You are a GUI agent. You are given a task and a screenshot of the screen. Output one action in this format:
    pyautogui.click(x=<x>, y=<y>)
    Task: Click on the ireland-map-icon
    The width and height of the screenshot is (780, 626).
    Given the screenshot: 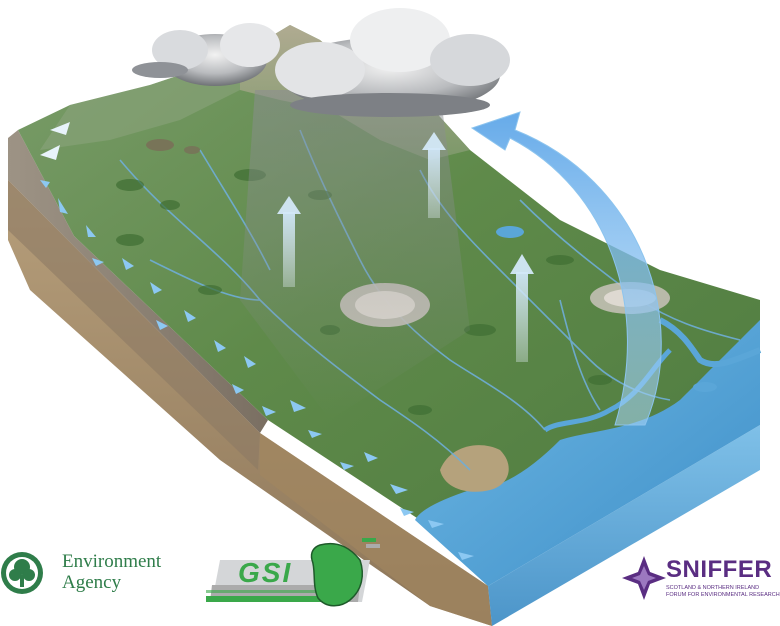 What is the action you would take?
    pyautogui.click(x=336, y=575)
    